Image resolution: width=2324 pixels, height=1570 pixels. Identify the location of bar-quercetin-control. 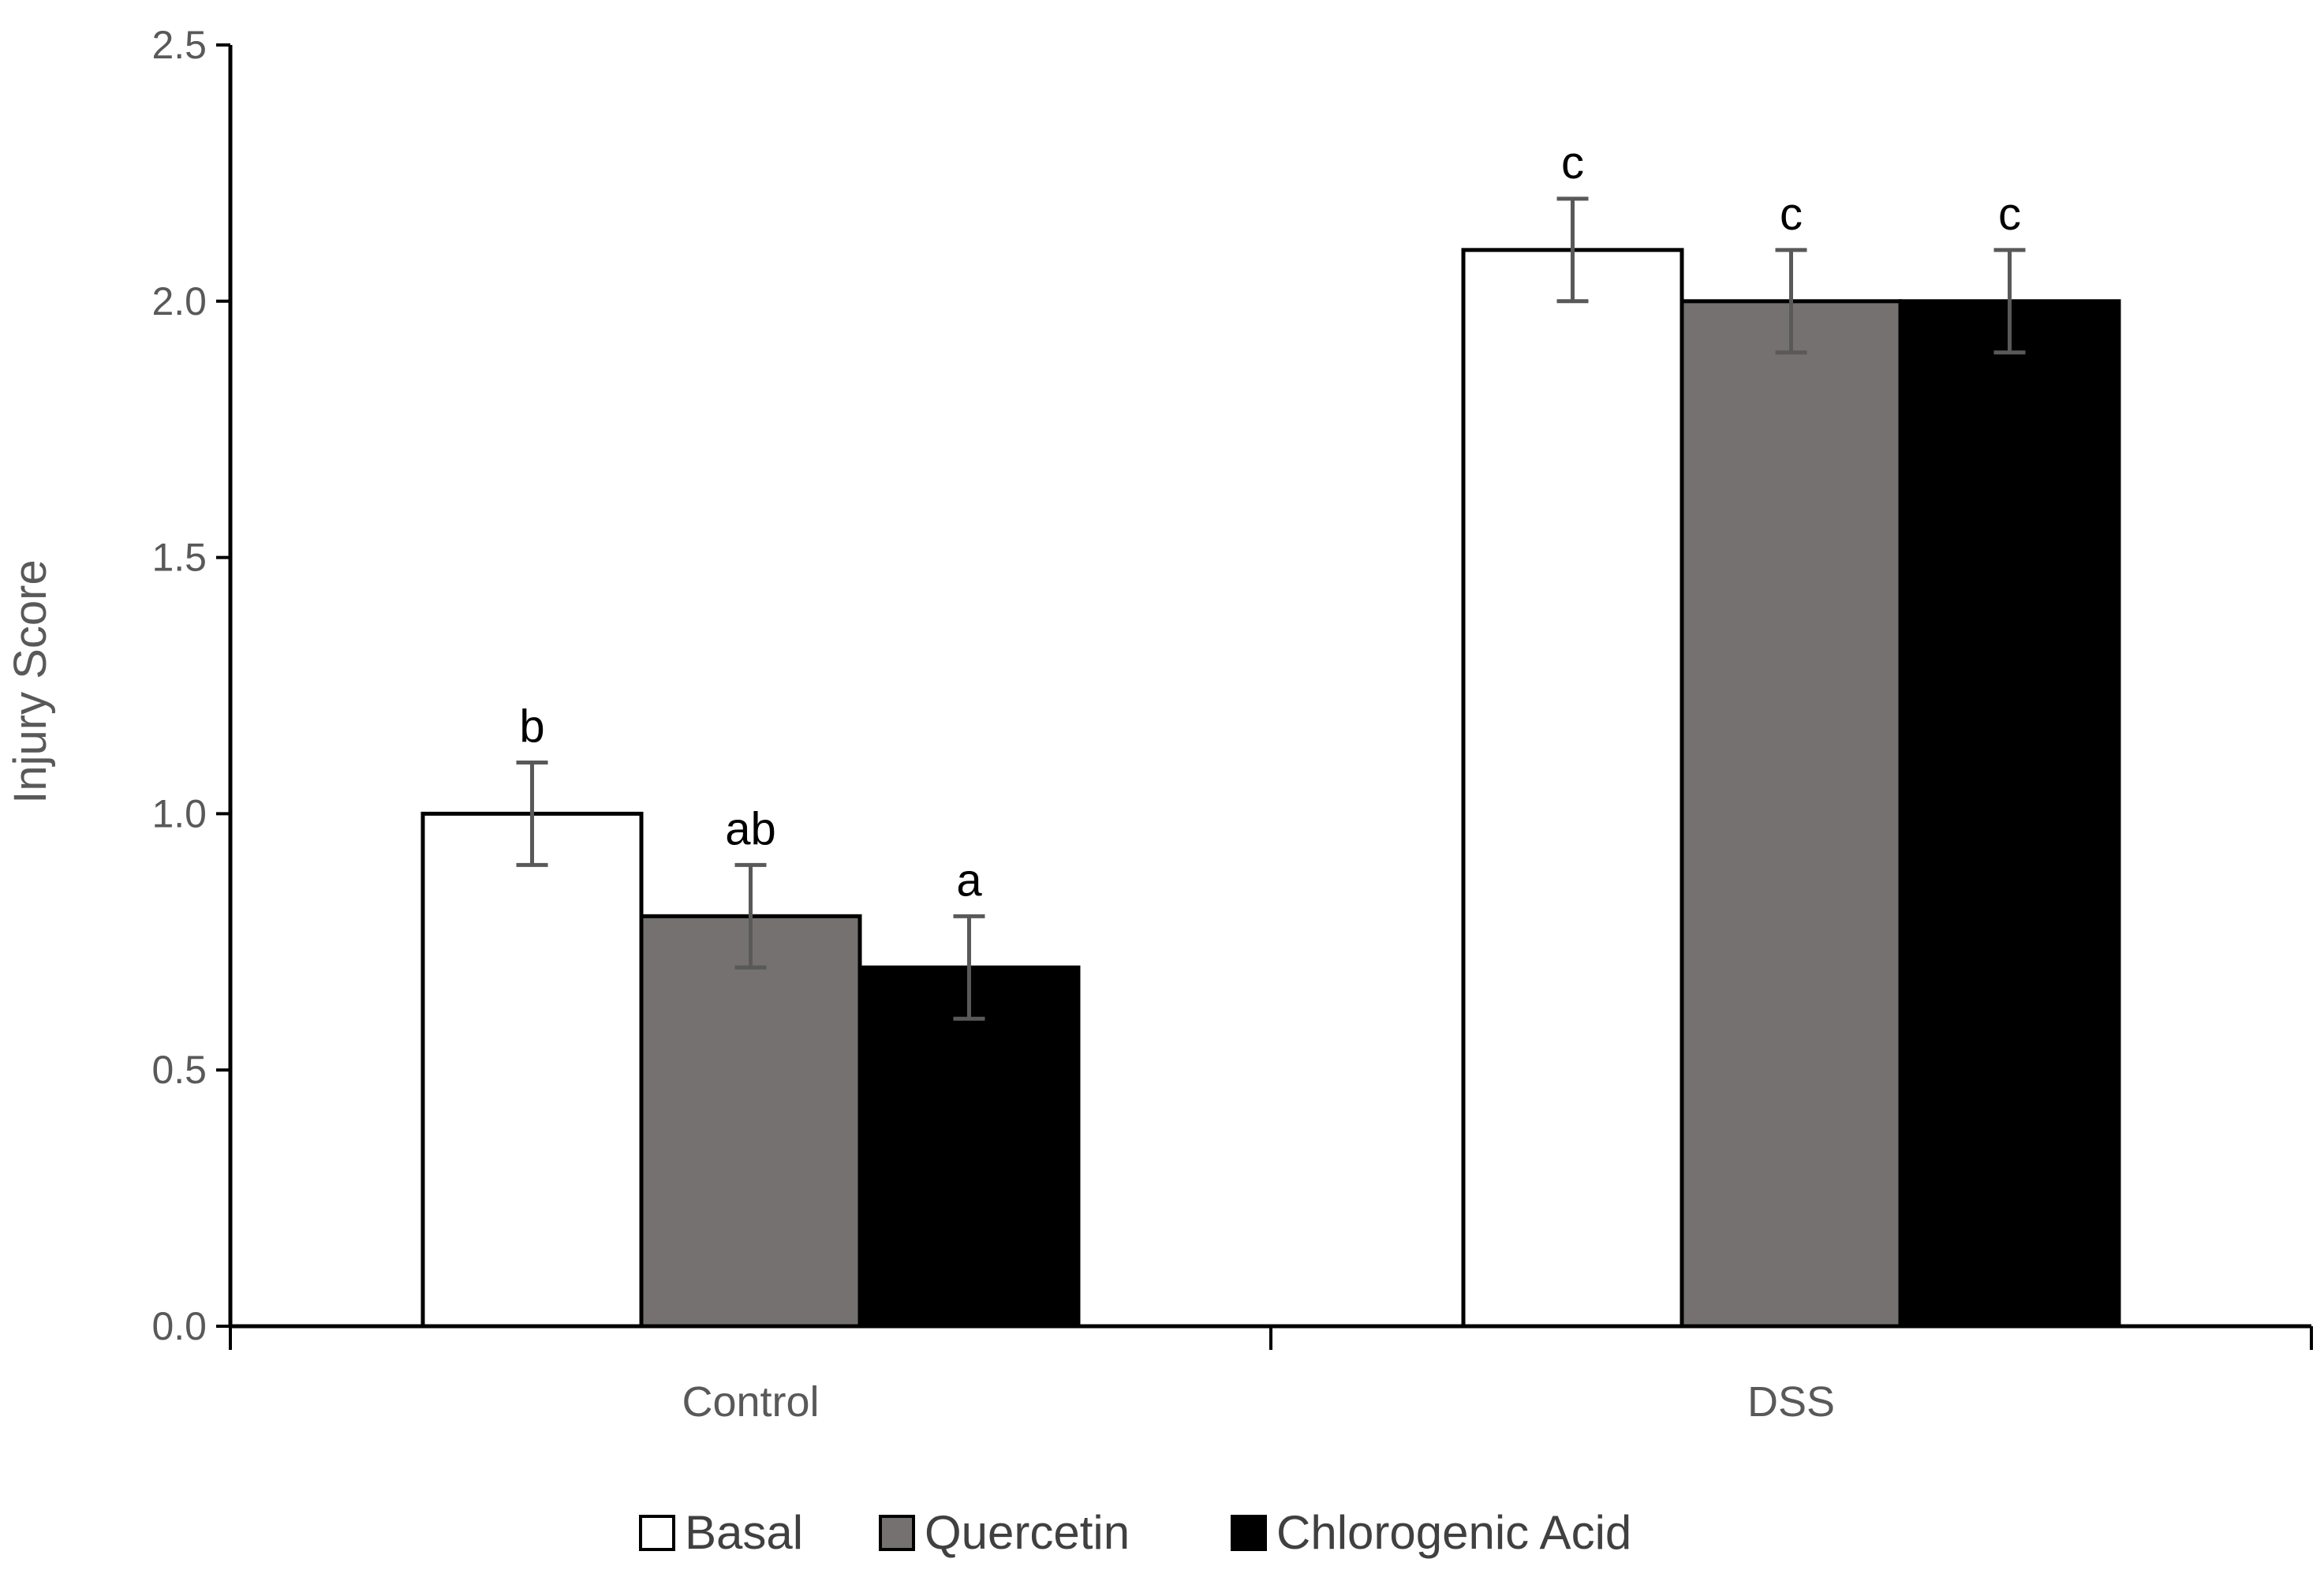
(751, 1121).